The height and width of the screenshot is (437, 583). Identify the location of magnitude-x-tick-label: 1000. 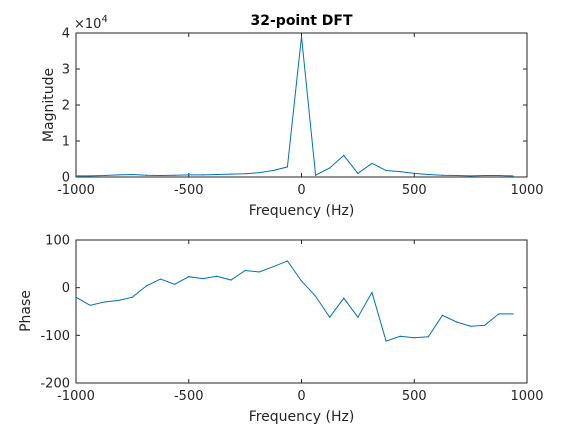
(526, 190).